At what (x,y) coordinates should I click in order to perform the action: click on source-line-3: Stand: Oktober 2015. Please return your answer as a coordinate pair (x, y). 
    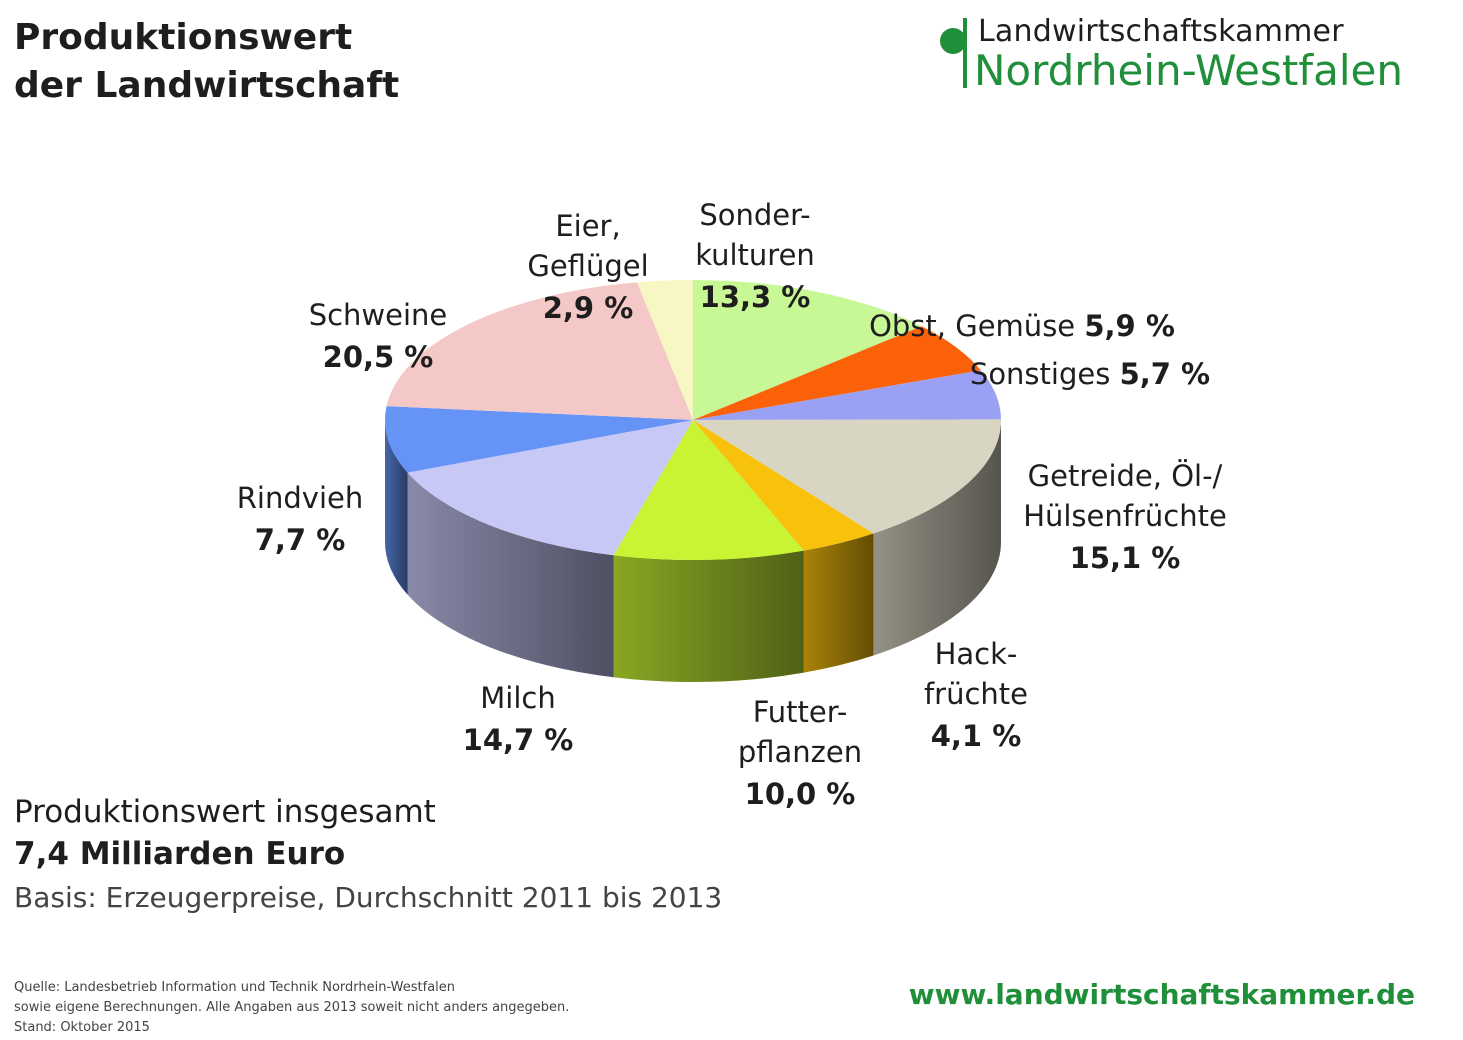
    Looking at the image, I should click on (82, 1027).